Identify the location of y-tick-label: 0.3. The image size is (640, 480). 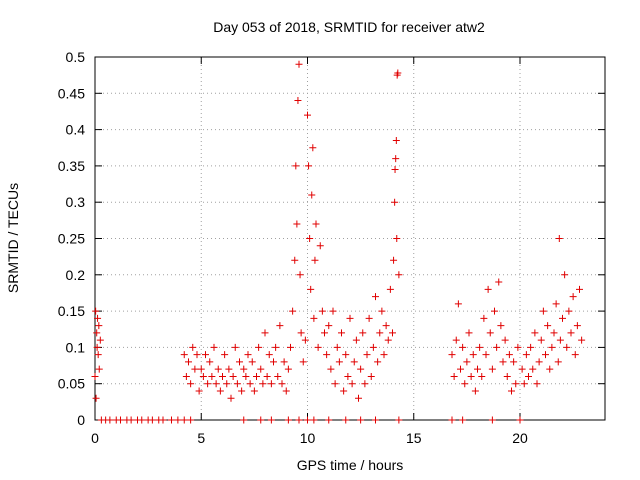
(76, 202).